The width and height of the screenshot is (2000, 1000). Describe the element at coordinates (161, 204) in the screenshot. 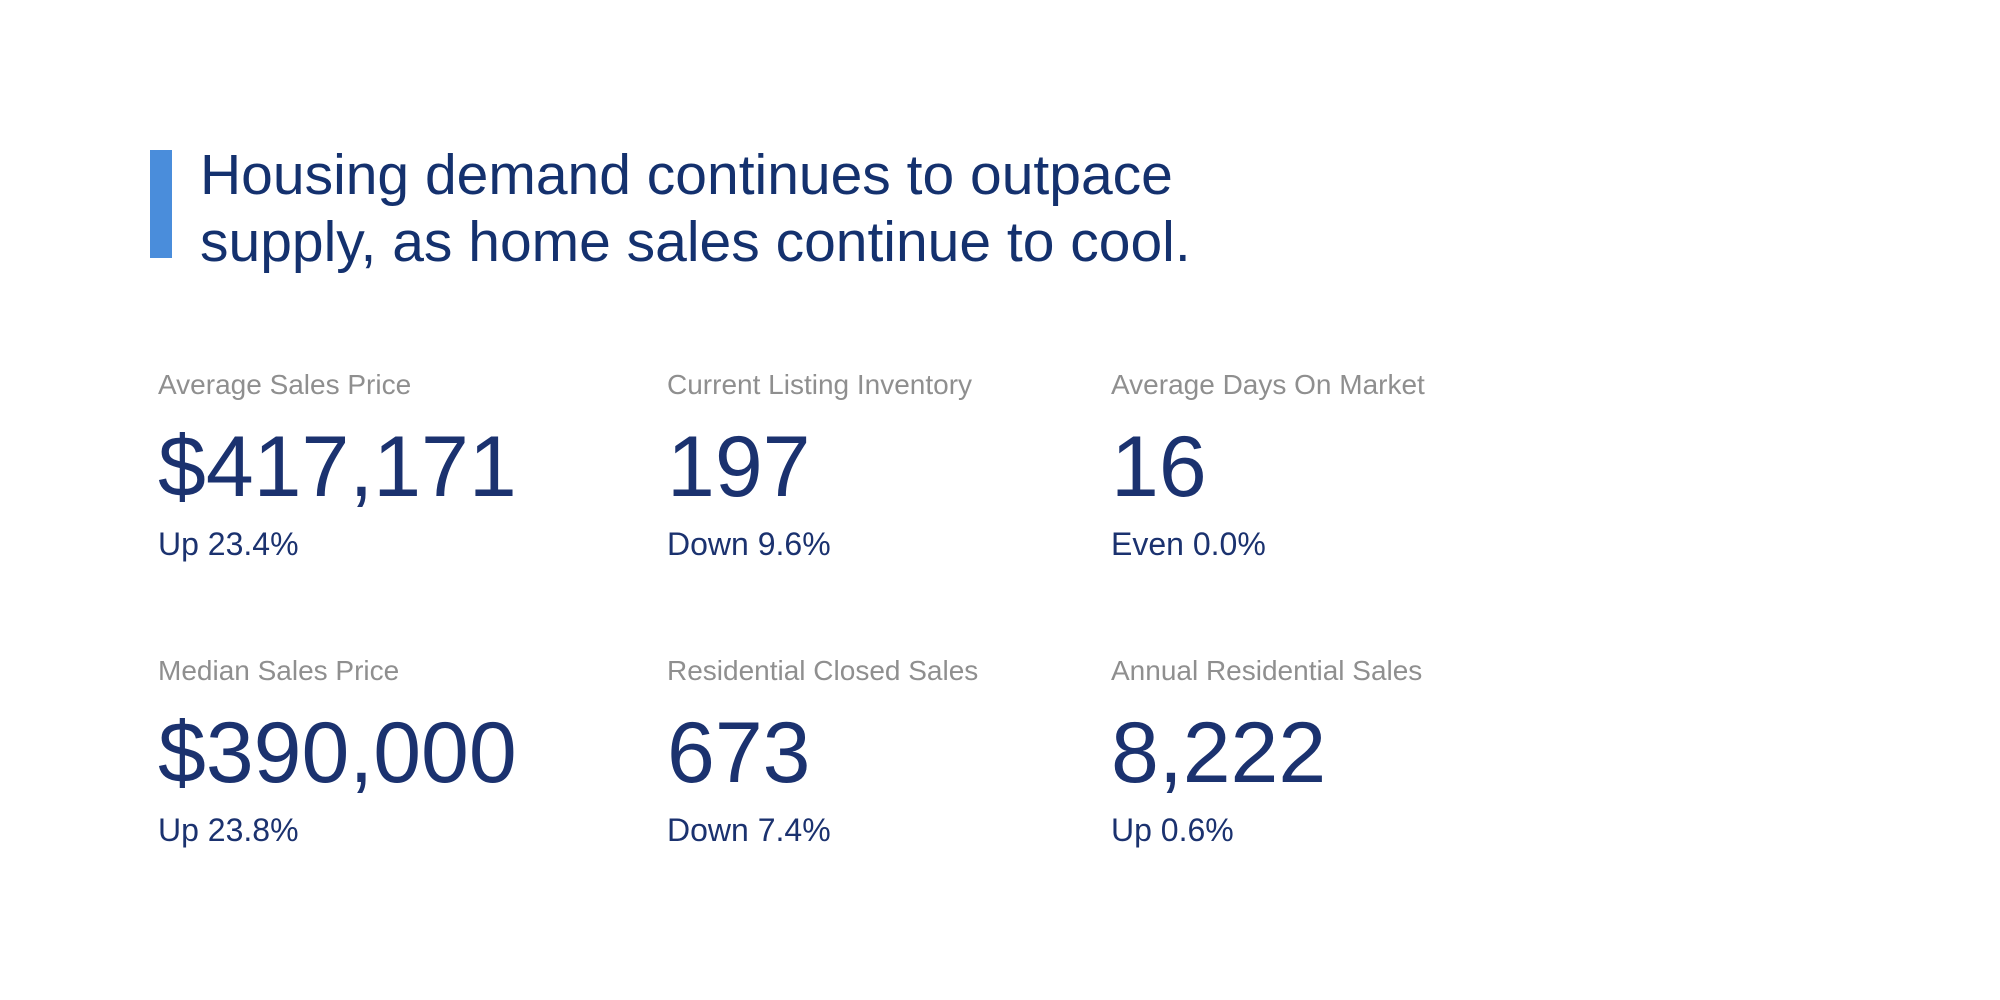

I see `headline-accent-bar` at that location.